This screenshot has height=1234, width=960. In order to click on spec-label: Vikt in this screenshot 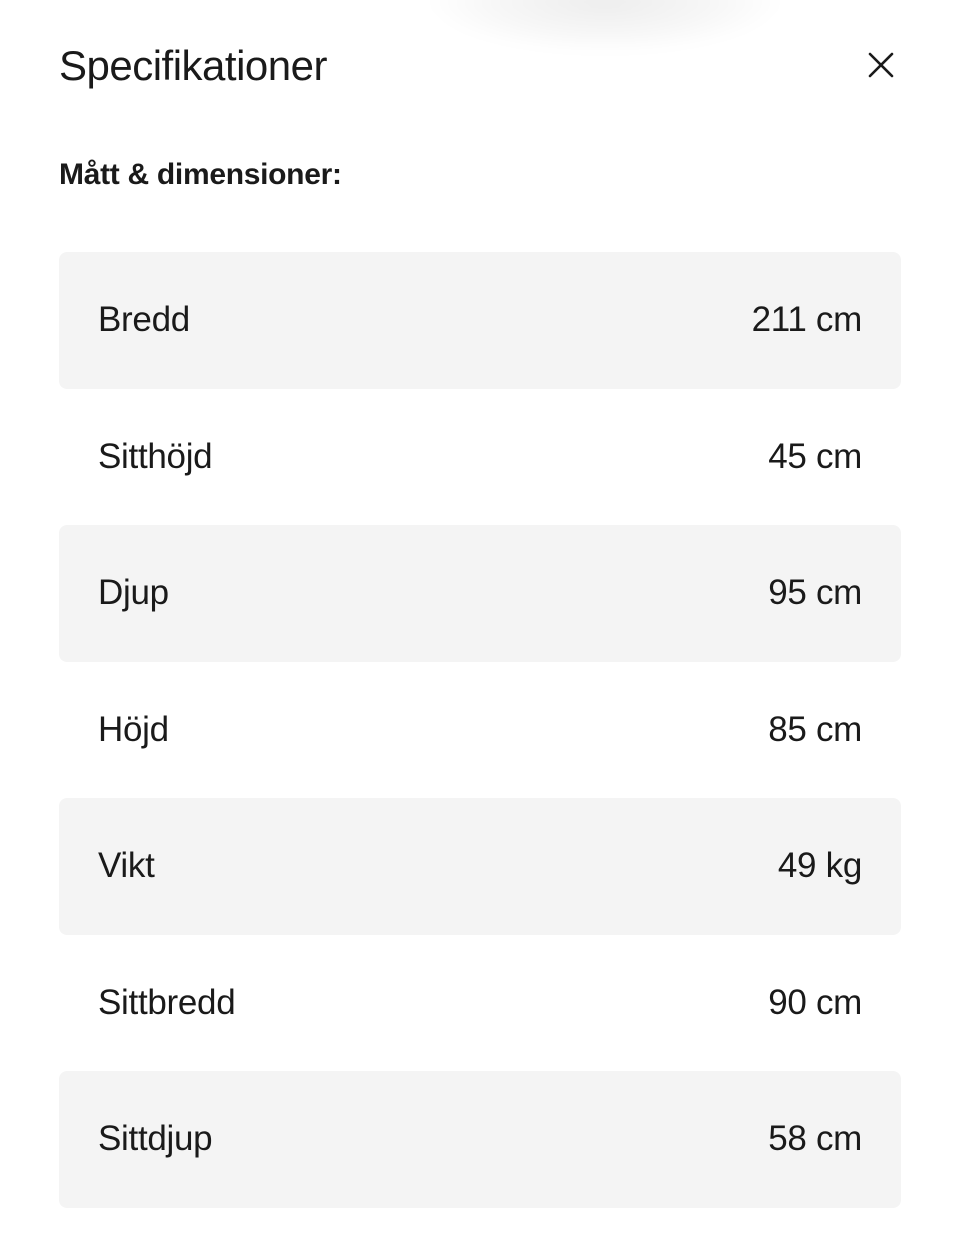, I will do `click(126, 866)`.